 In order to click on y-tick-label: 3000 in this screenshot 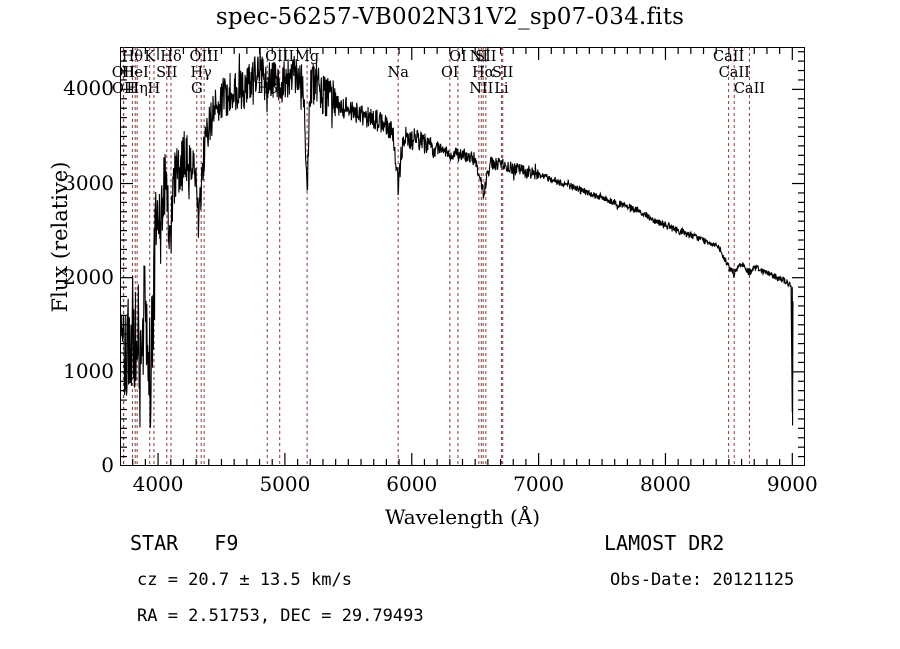, I will do `click(88, 182)`.